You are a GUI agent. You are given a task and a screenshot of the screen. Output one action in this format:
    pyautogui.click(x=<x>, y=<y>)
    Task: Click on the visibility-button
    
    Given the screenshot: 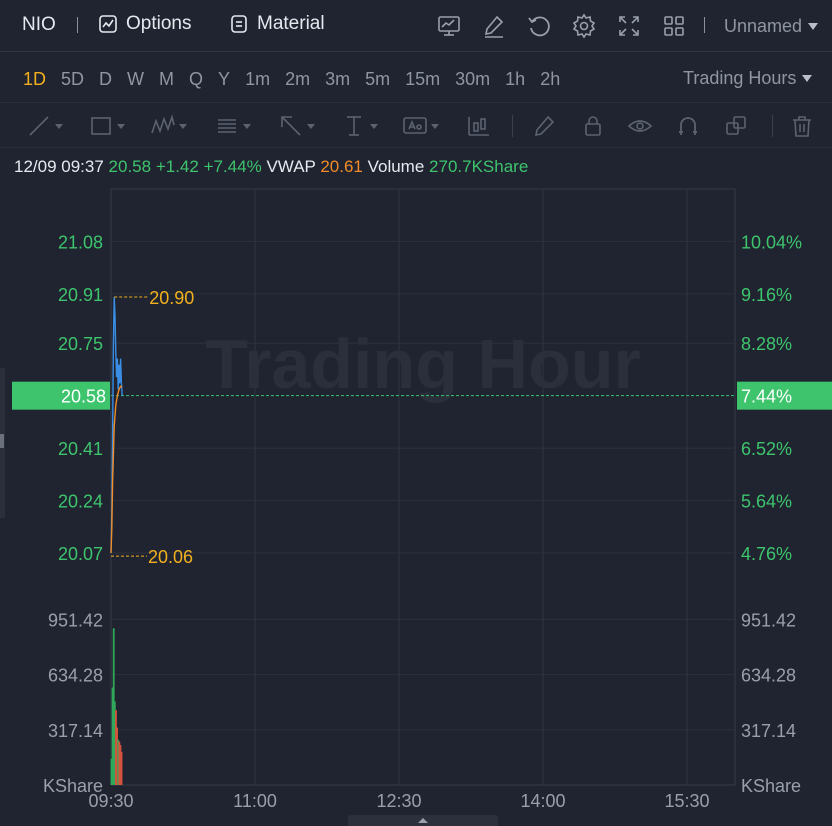 What is the action you would take?
    pyautogui.click(x=640, y=126)
    